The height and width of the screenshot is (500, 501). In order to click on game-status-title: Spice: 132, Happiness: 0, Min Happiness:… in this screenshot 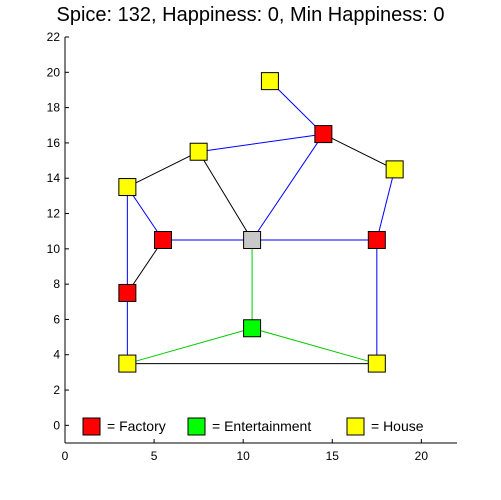, I will do `click(250, 15)`.